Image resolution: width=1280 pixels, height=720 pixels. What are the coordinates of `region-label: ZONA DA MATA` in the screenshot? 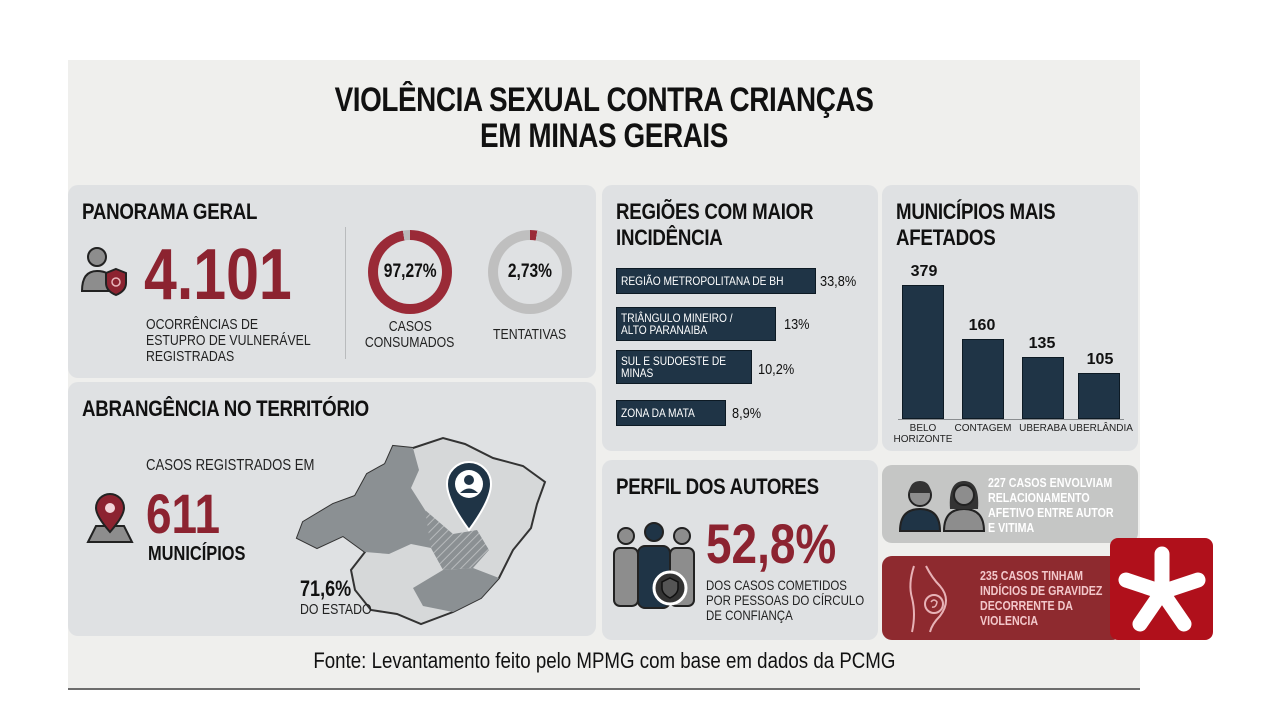 It's located at (658, 413).